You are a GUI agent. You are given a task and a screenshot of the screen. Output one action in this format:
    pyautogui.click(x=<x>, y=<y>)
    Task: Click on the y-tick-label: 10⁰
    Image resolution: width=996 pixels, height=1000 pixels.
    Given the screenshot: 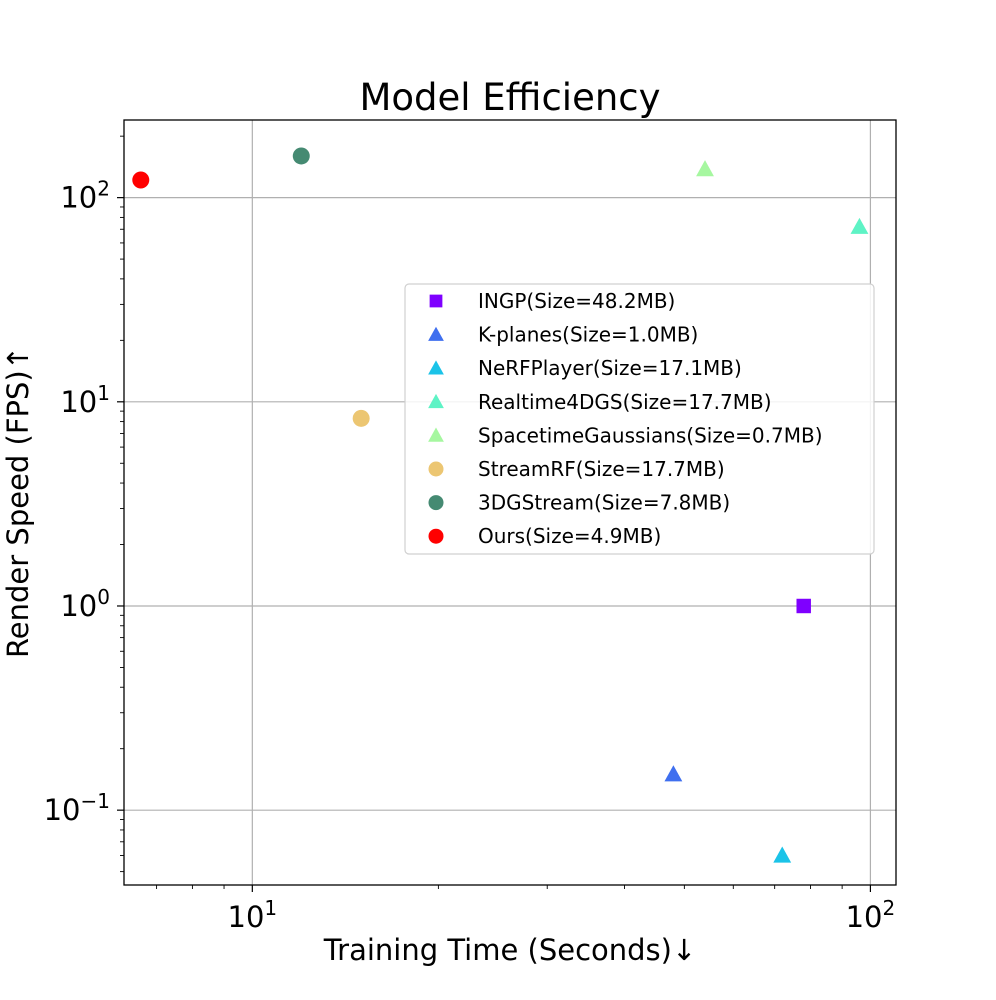 What is the action you would take?
    pyautogui.click(x=85, y=604)
    